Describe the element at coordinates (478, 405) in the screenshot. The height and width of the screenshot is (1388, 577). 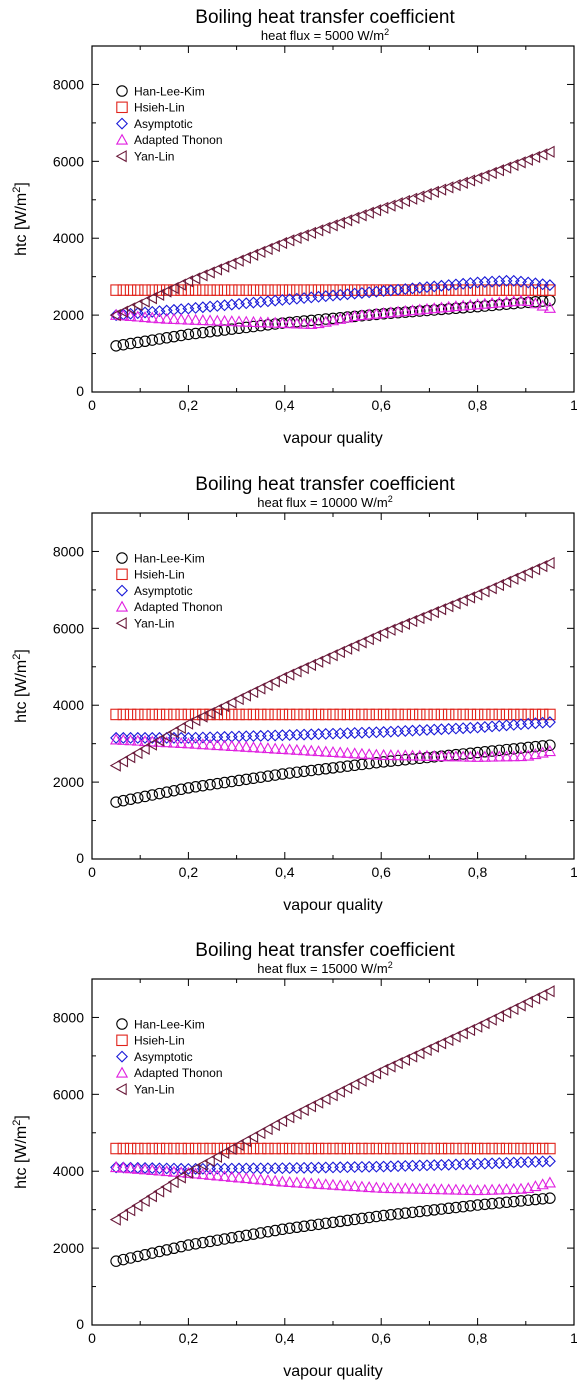
I see `x-tick-label: 0,8` at that location.